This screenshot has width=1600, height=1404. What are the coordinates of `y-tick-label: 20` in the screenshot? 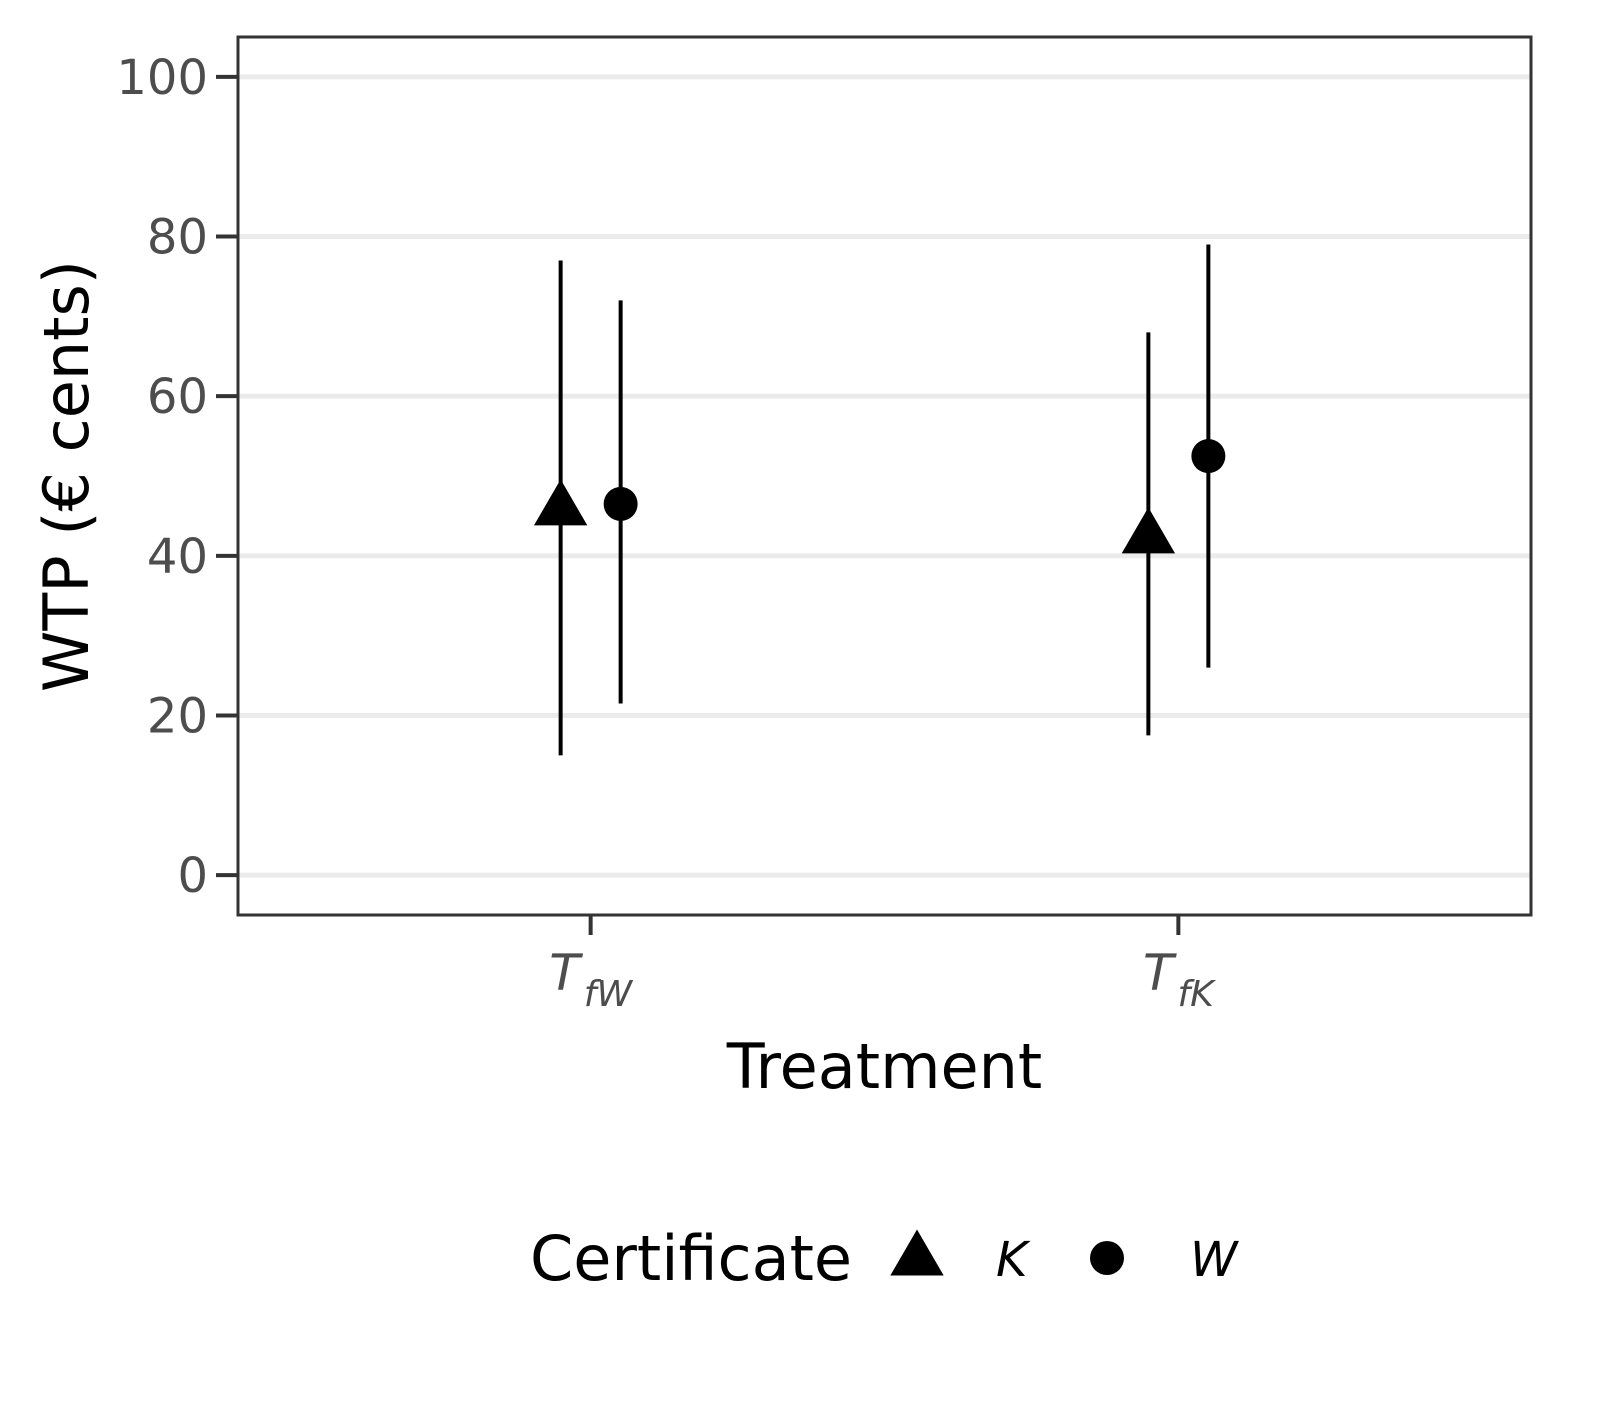 It's located at (177, 716).